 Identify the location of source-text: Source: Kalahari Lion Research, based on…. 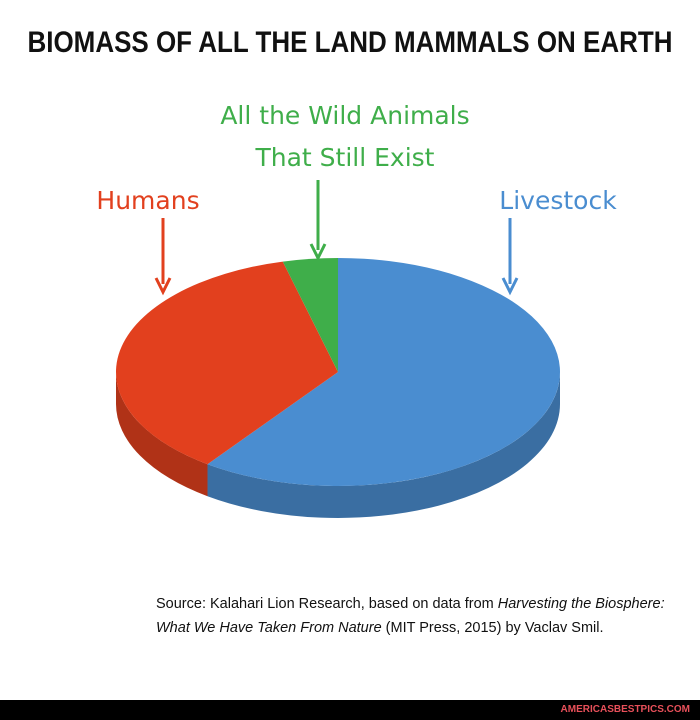
(327, 604).